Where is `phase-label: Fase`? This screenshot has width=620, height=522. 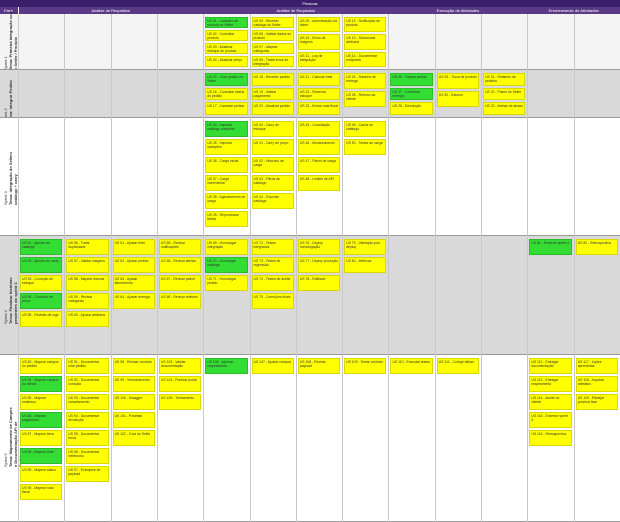
phase-label: Fase is located at coordinates (8, 10).